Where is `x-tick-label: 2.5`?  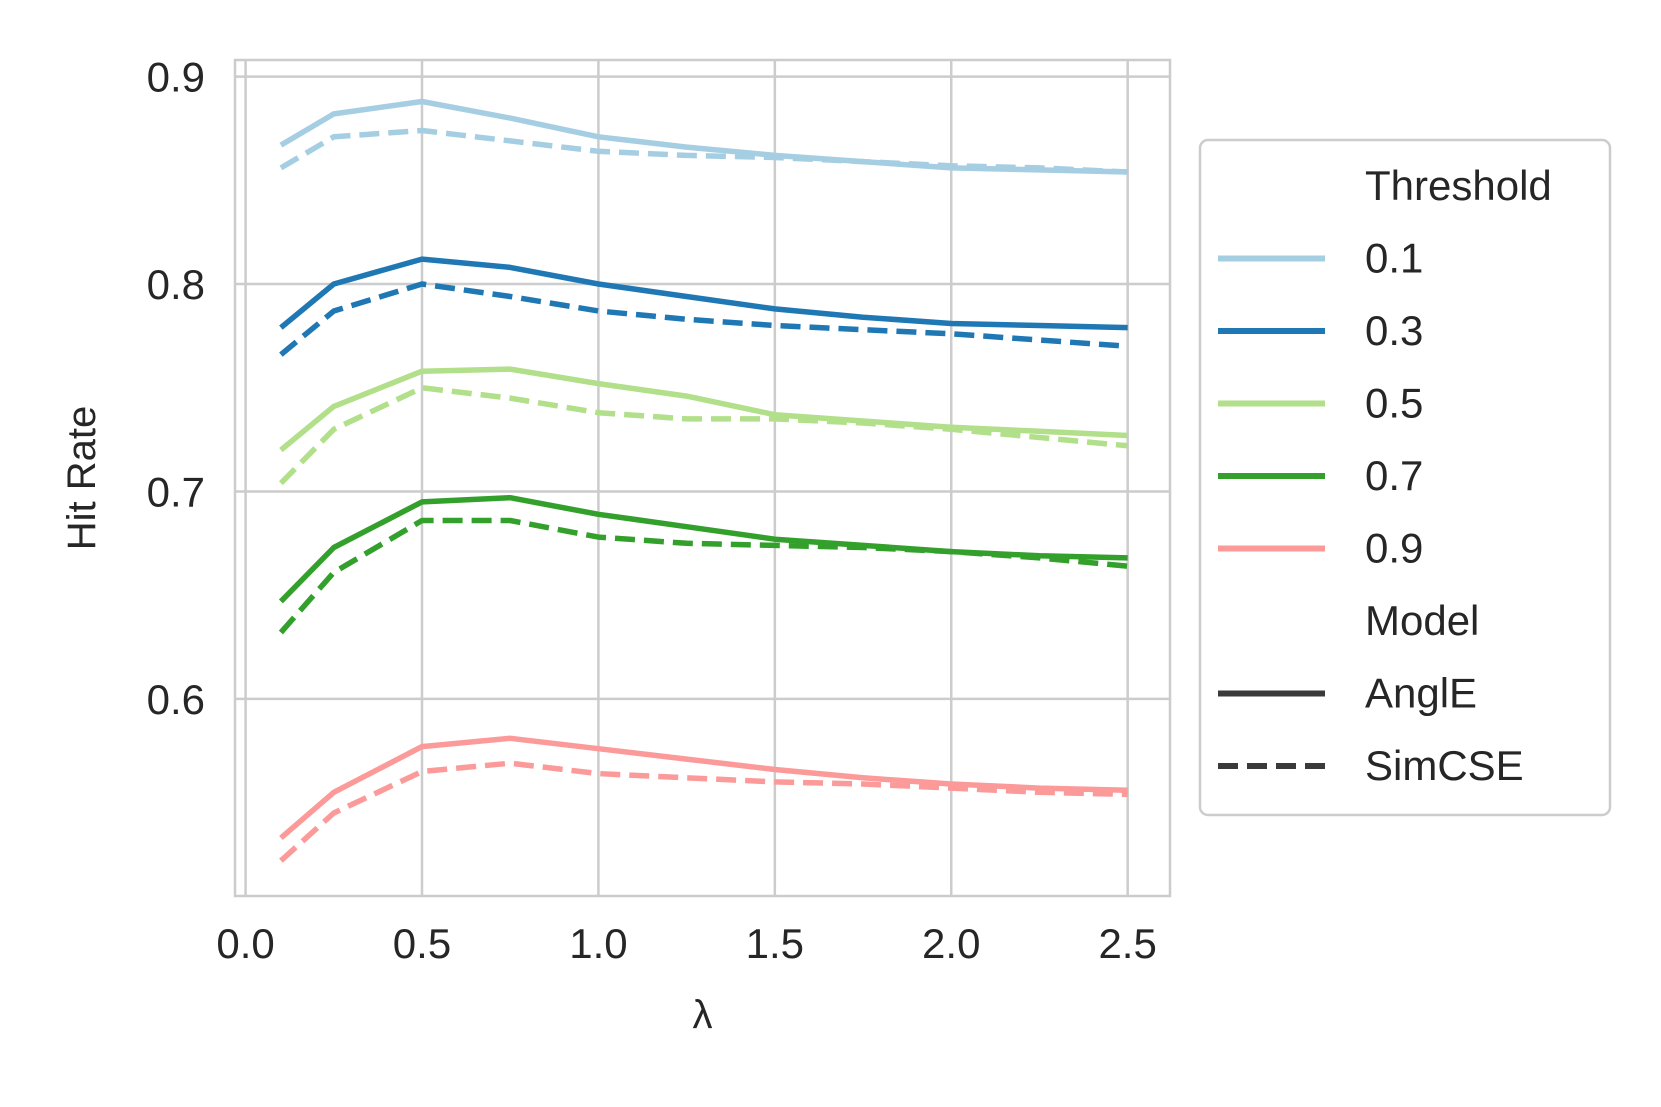 x-tick-label: 2.5 is located at coordinates (1127, 943).